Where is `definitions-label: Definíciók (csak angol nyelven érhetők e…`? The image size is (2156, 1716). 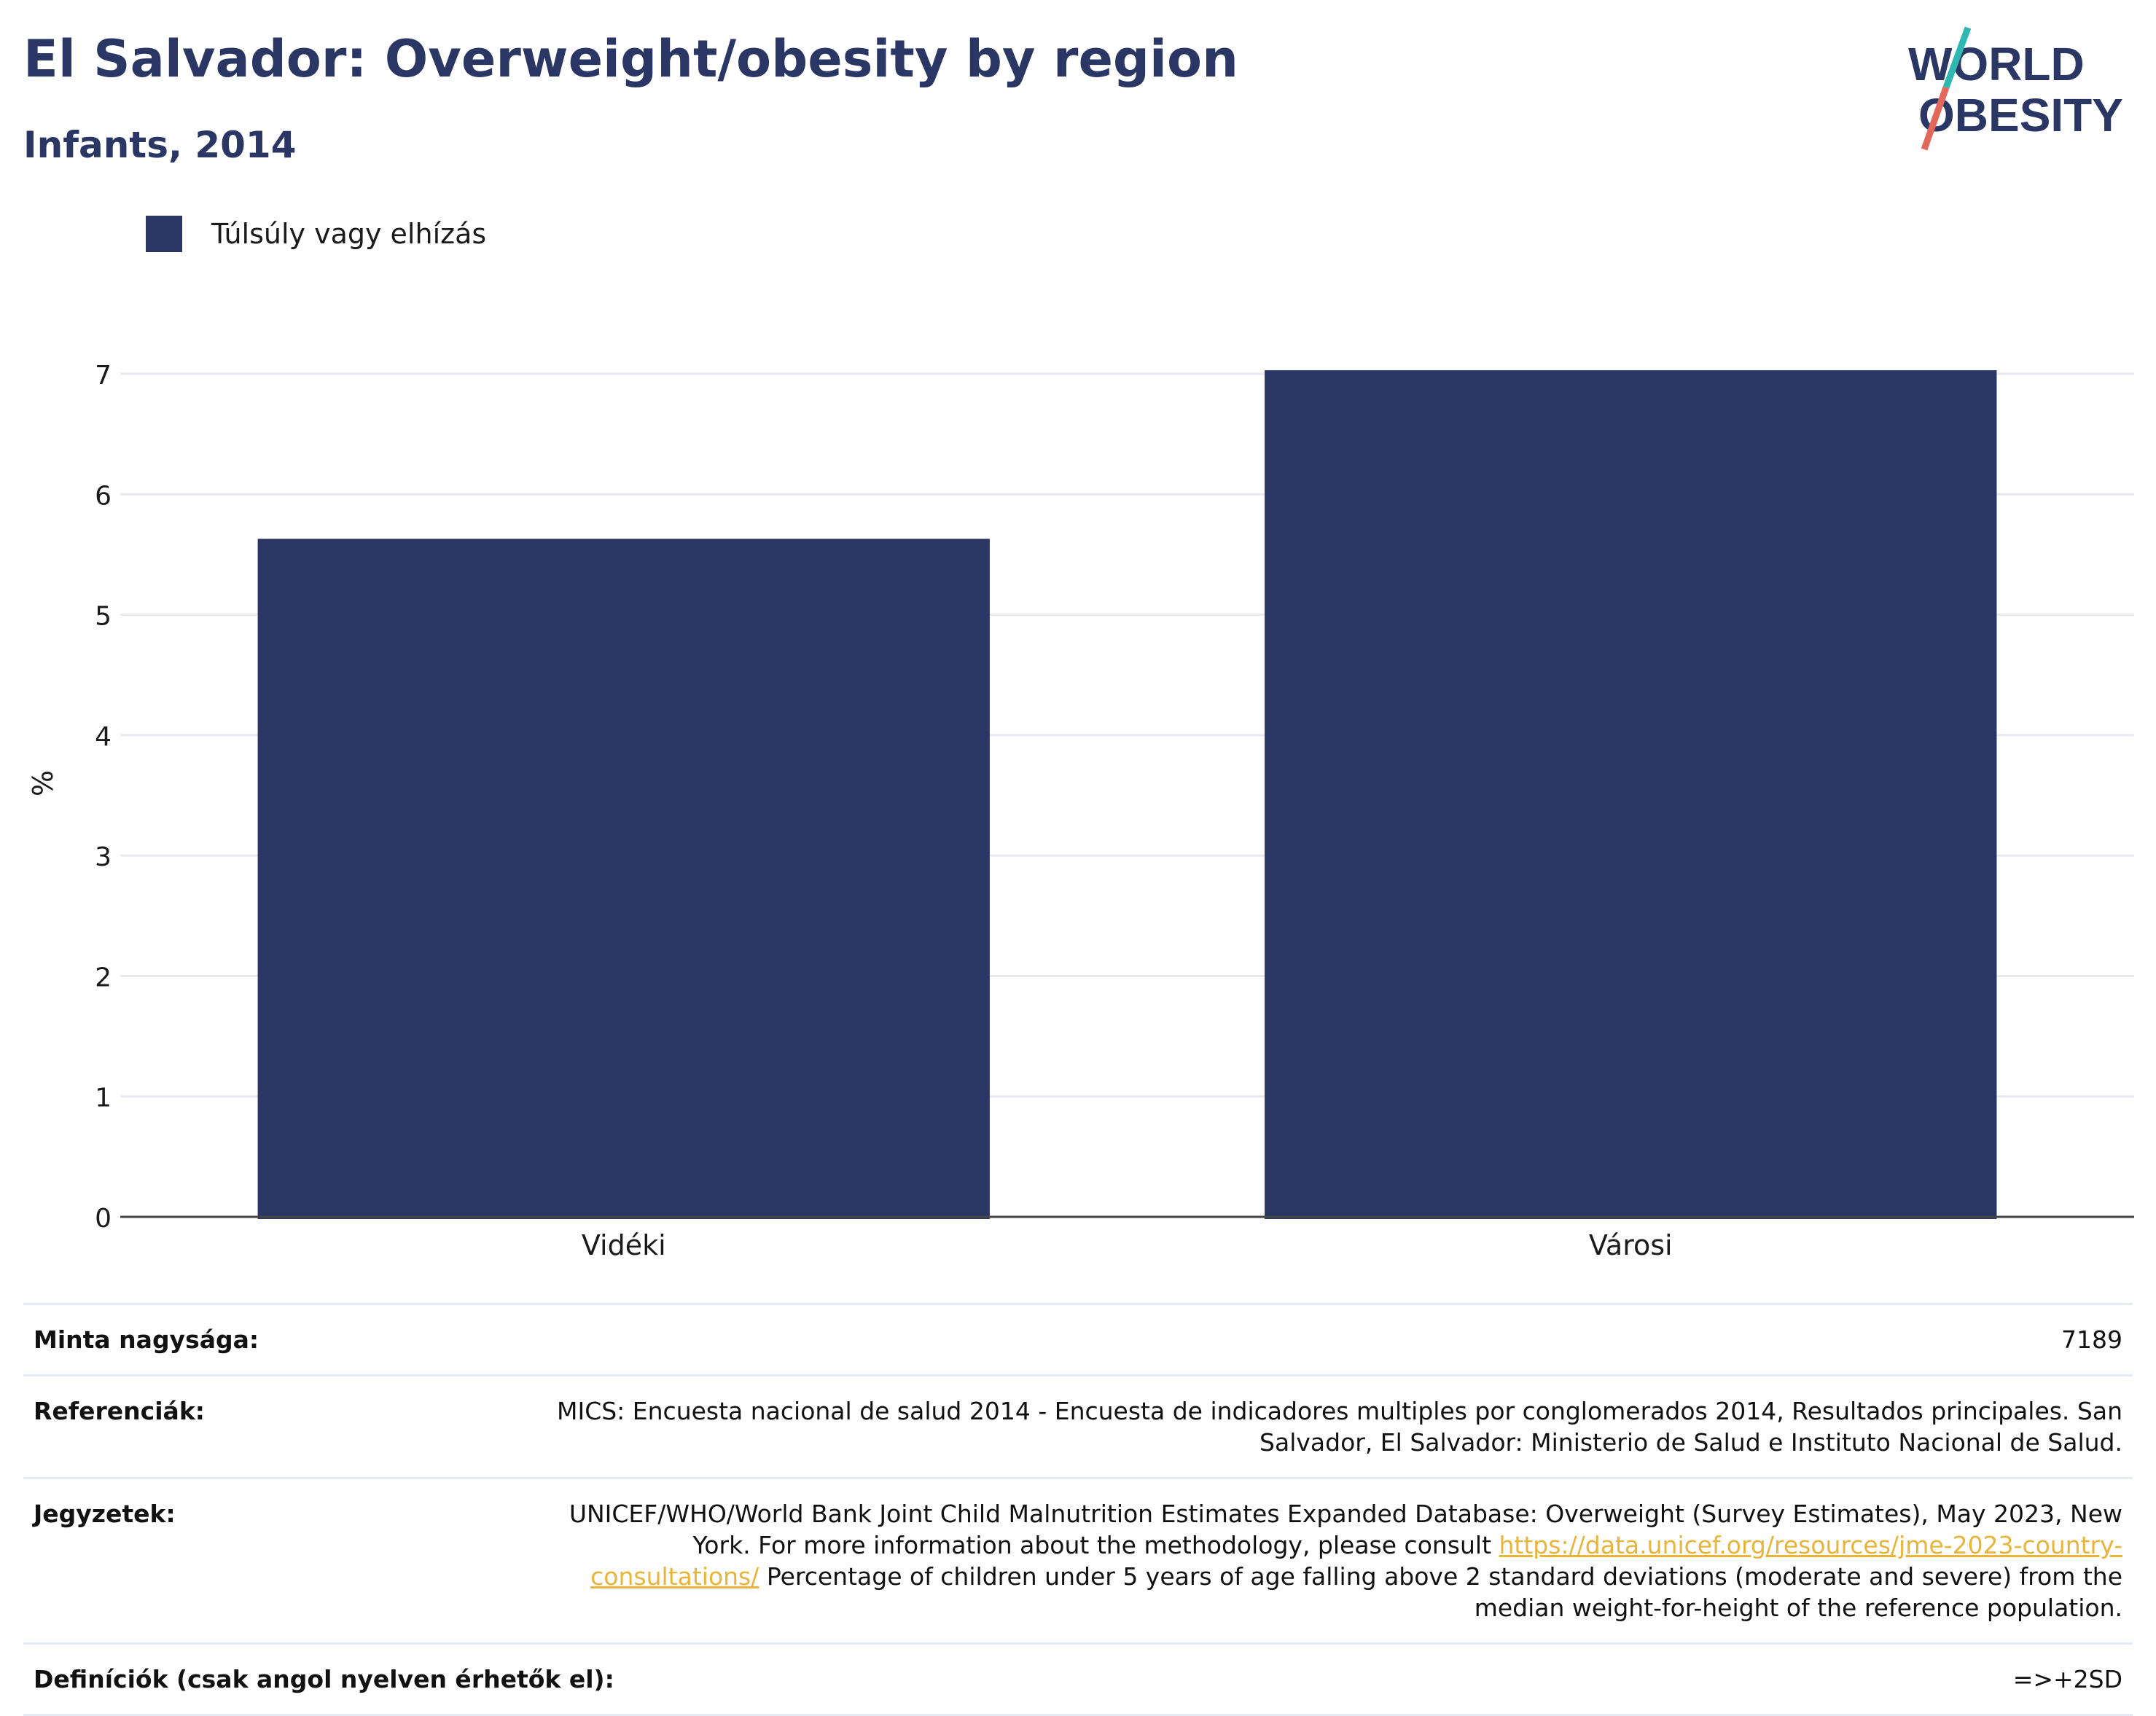
definitions-label: Definíciók (csak angol nyelven érhetők e… is located at coordinates (324, 1679).